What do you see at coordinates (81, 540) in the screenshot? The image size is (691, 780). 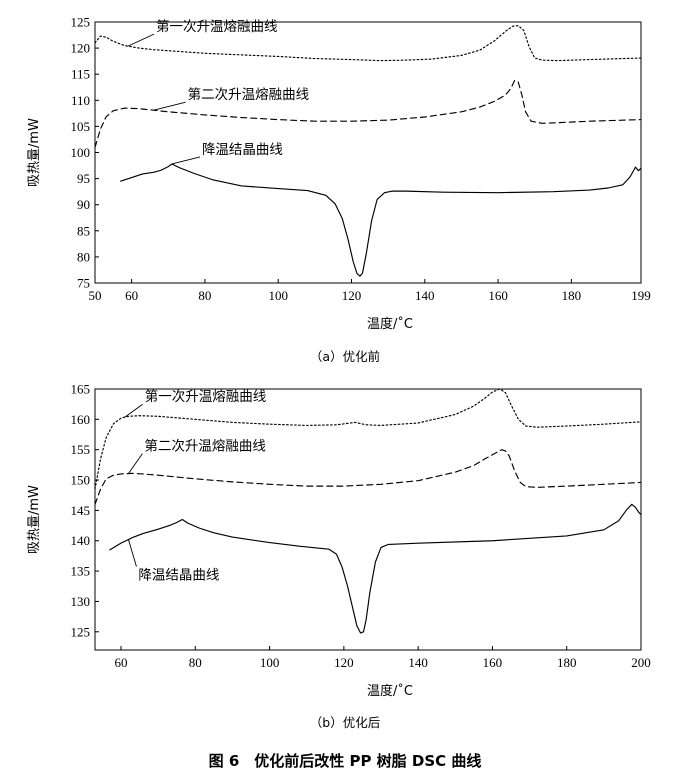 I see `y-tick-label: 140` at bounding box center [81, 540].